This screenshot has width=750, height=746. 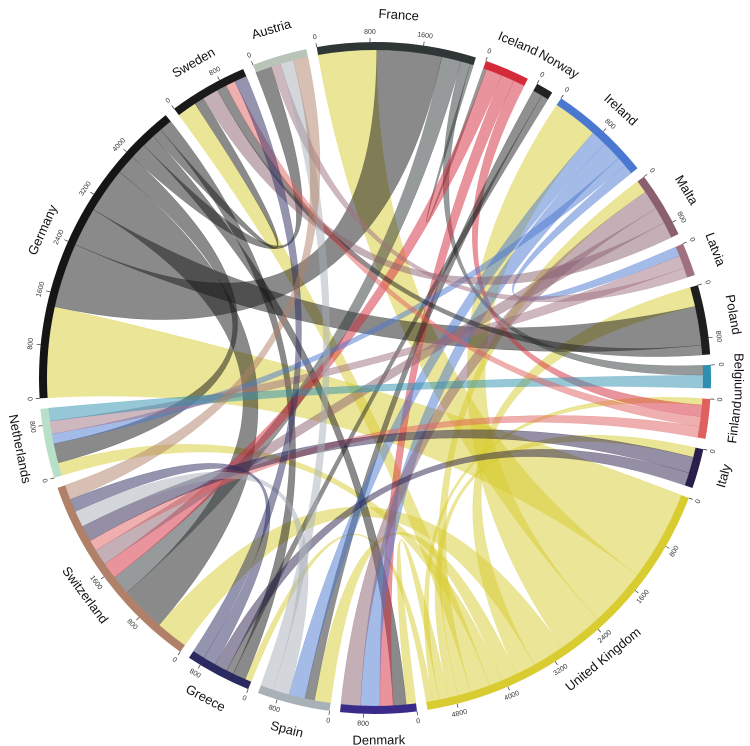 I want to click on segment-label: Denmark, so click(x=378, y=739).